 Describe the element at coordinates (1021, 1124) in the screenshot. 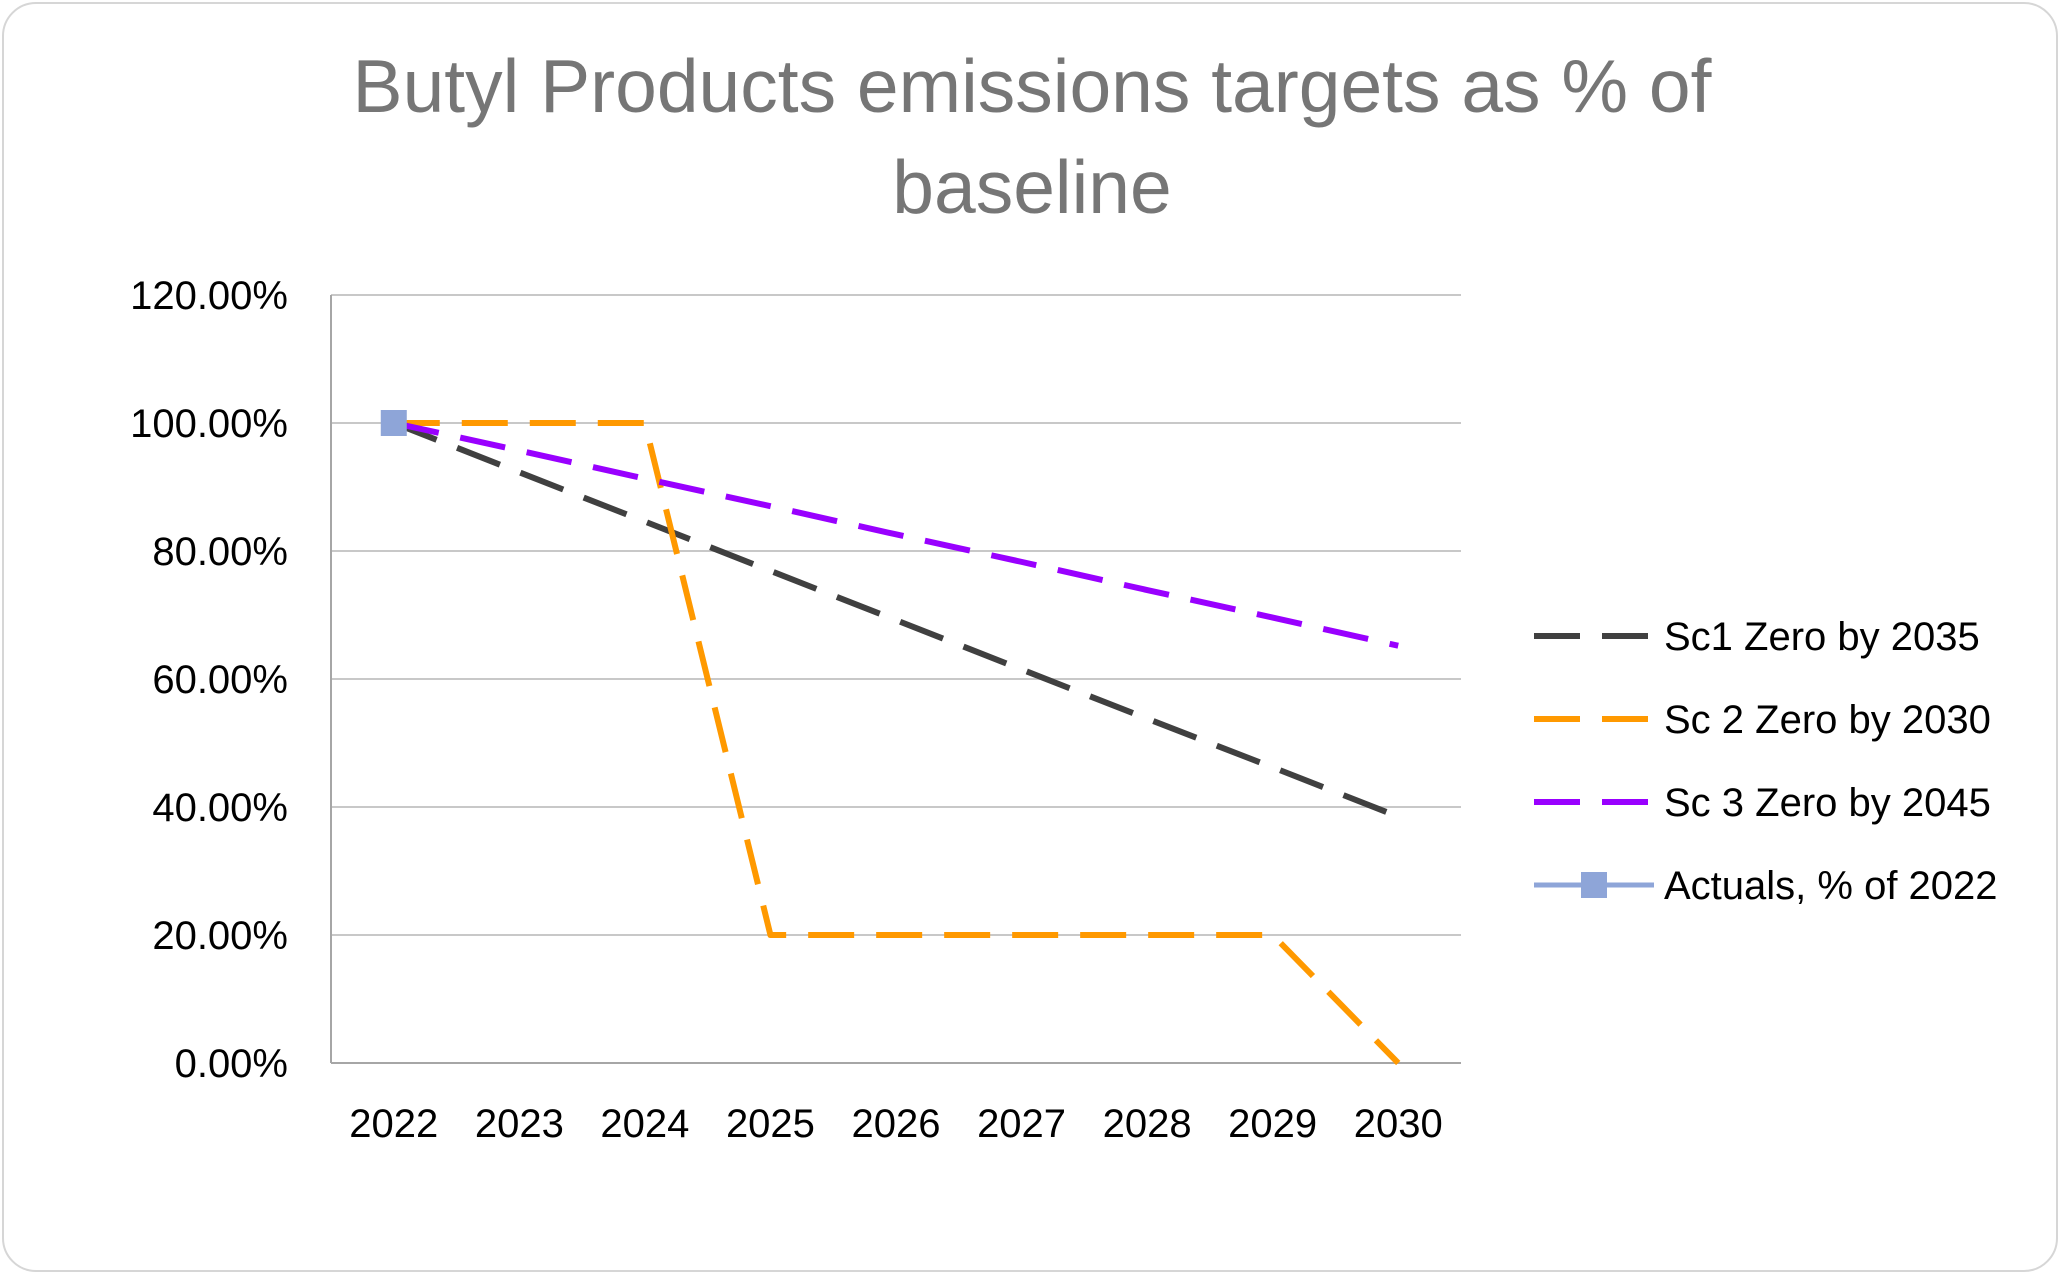

I see `x-tick-label: 2027` at that location.